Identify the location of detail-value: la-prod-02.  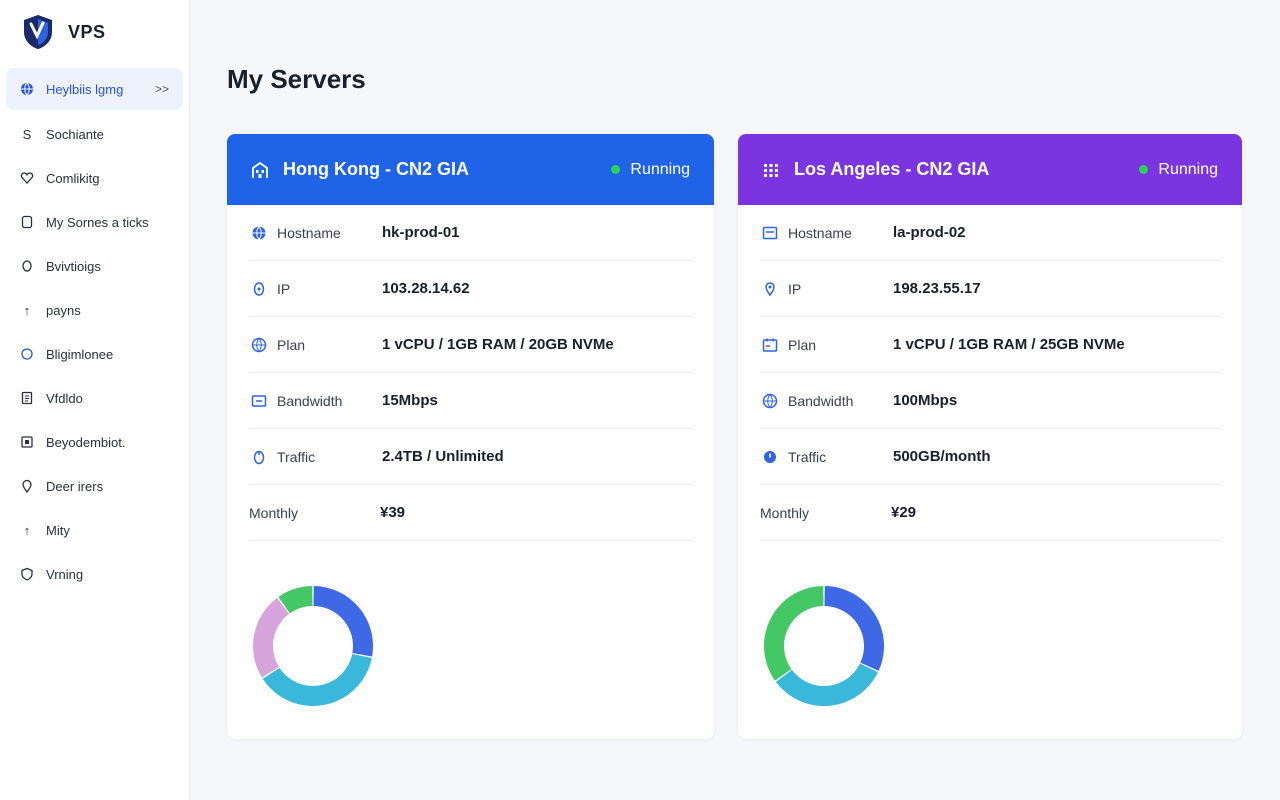
(929, 232).